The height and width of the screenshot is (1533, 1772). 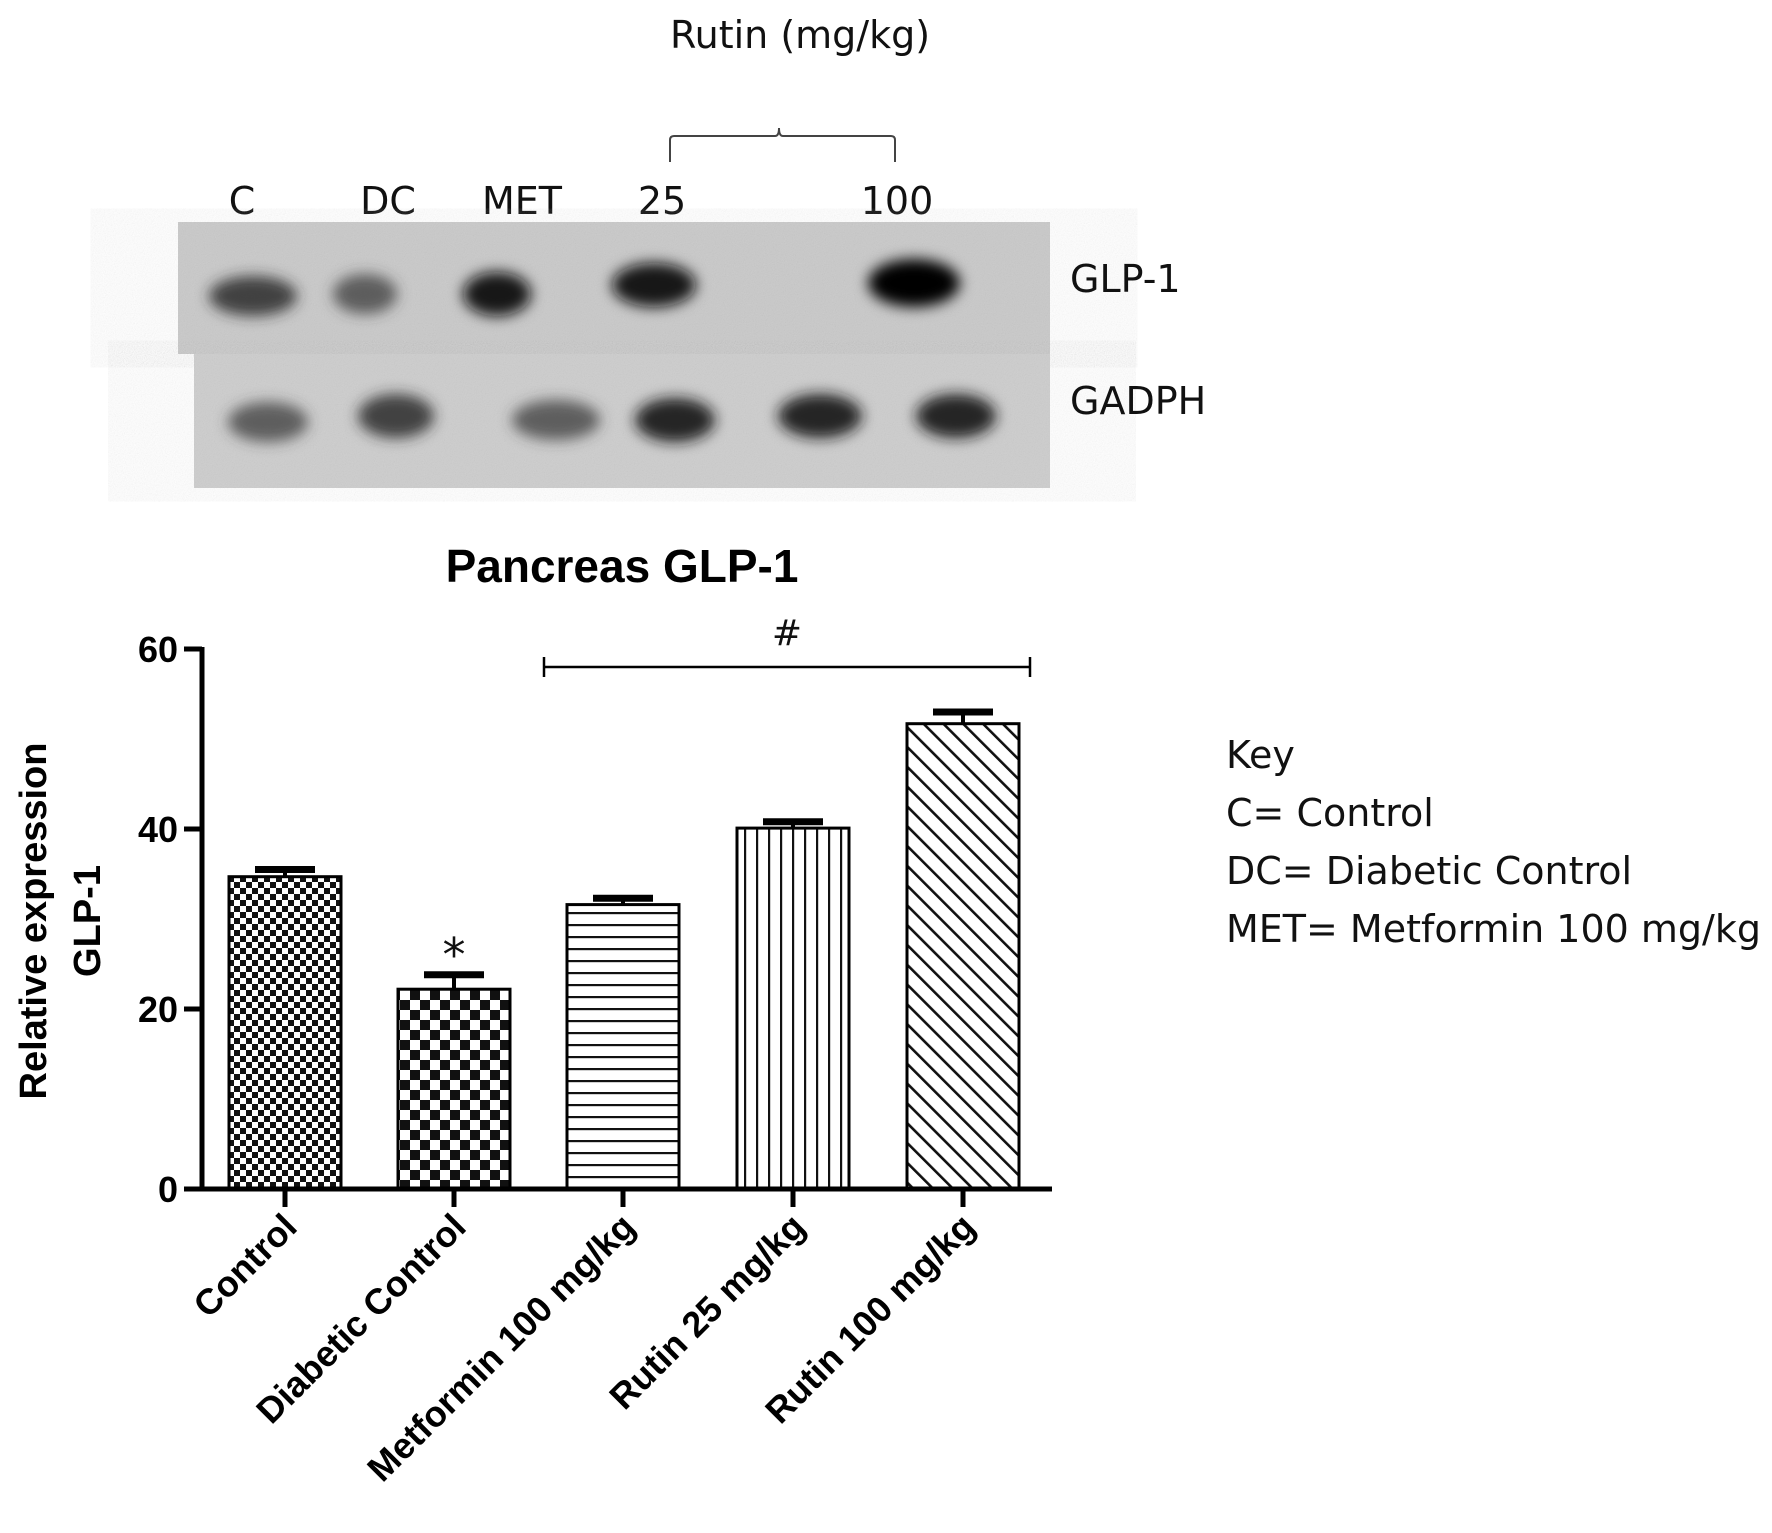 What do you see at coordinates (497, 294) in the screenshot?
I see `glp1-band-met` at bounding box center [497, 294].